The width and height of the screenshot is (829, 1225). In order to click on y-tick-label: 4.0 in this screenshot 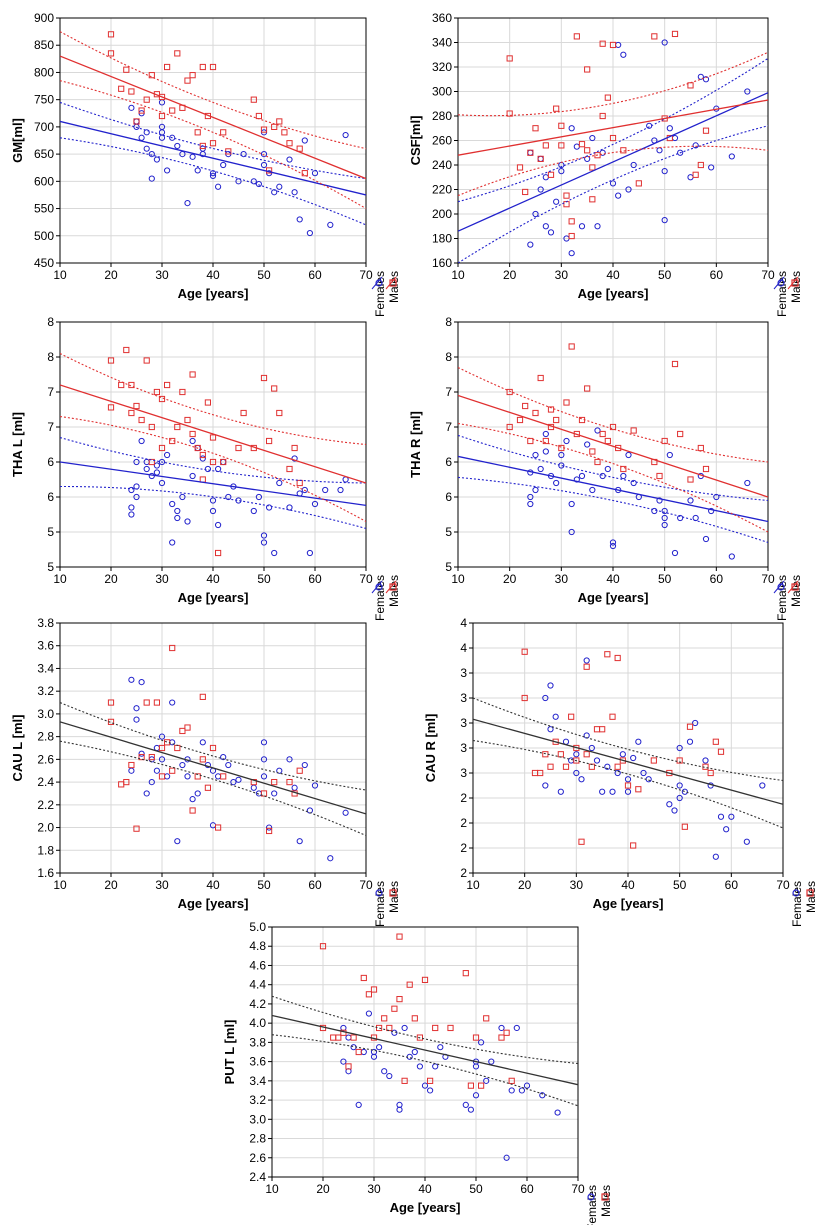, I will do `click(257, 1023)`.